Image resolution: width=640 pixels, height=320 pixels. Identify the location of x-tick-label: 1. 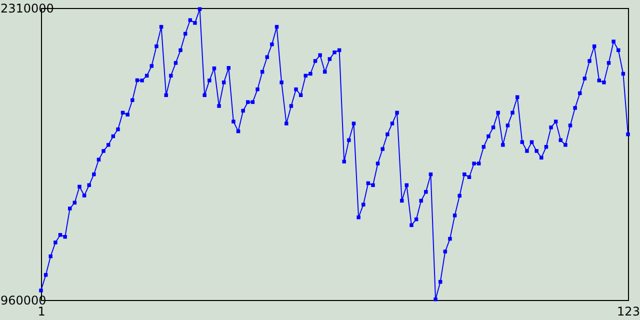
(42, 311).